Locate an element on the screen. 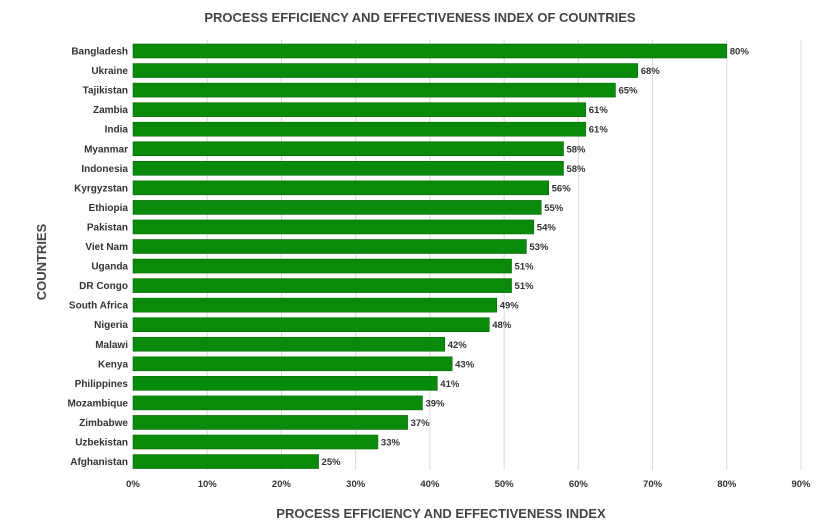 The image size is (840, 532). data-label: 41% is located at coordinates (450, 384).